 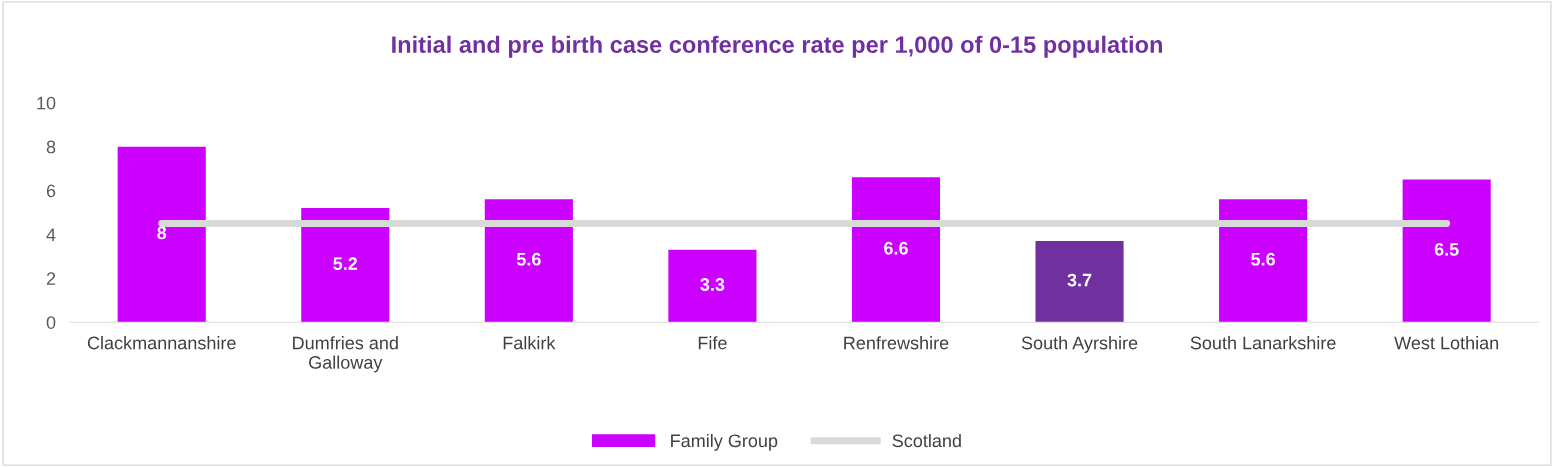 I want to click on y-tick-label: 4, so click(x=51, y=234).